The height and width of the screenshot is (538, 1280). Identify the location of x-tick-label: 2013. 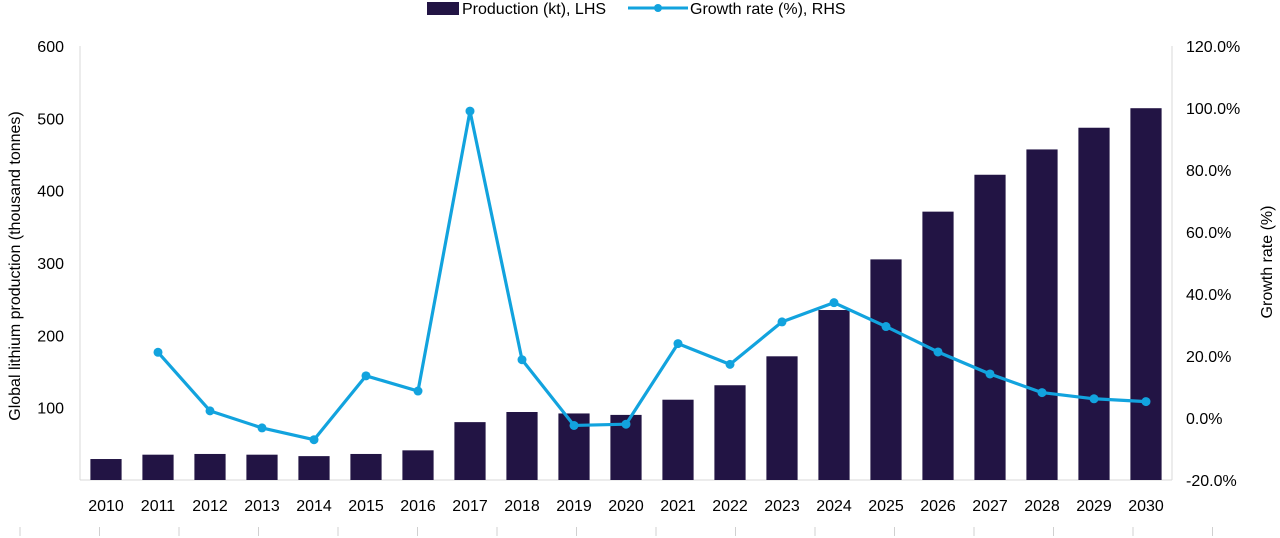
(262, 506).